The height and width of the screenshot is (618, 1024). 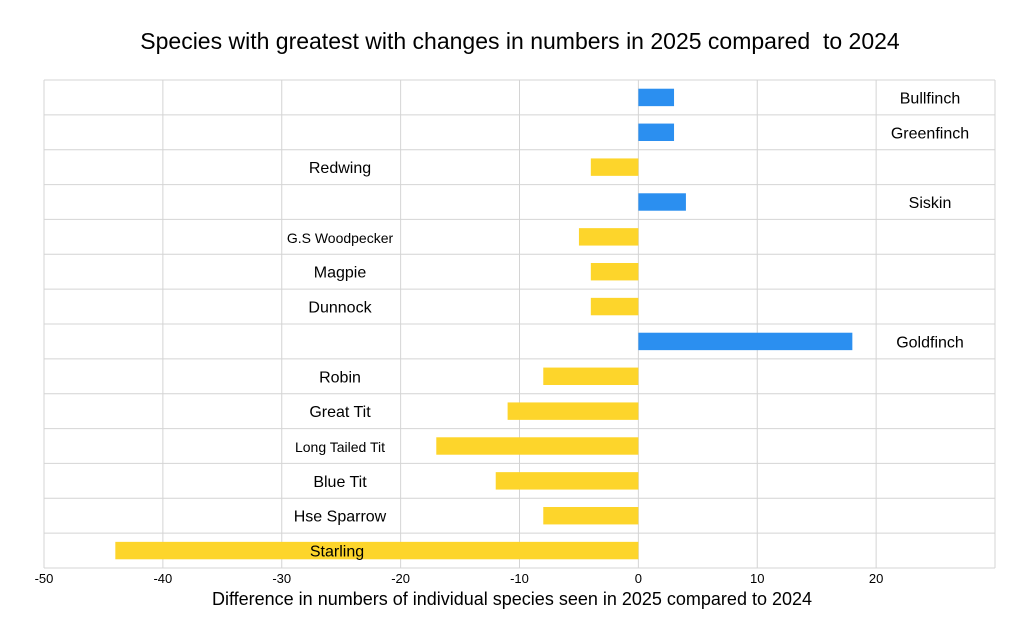 What do you see at coordinates (662, 202) in the screenshot?
I see `bar-siskin` at bounding box center [662, 202].